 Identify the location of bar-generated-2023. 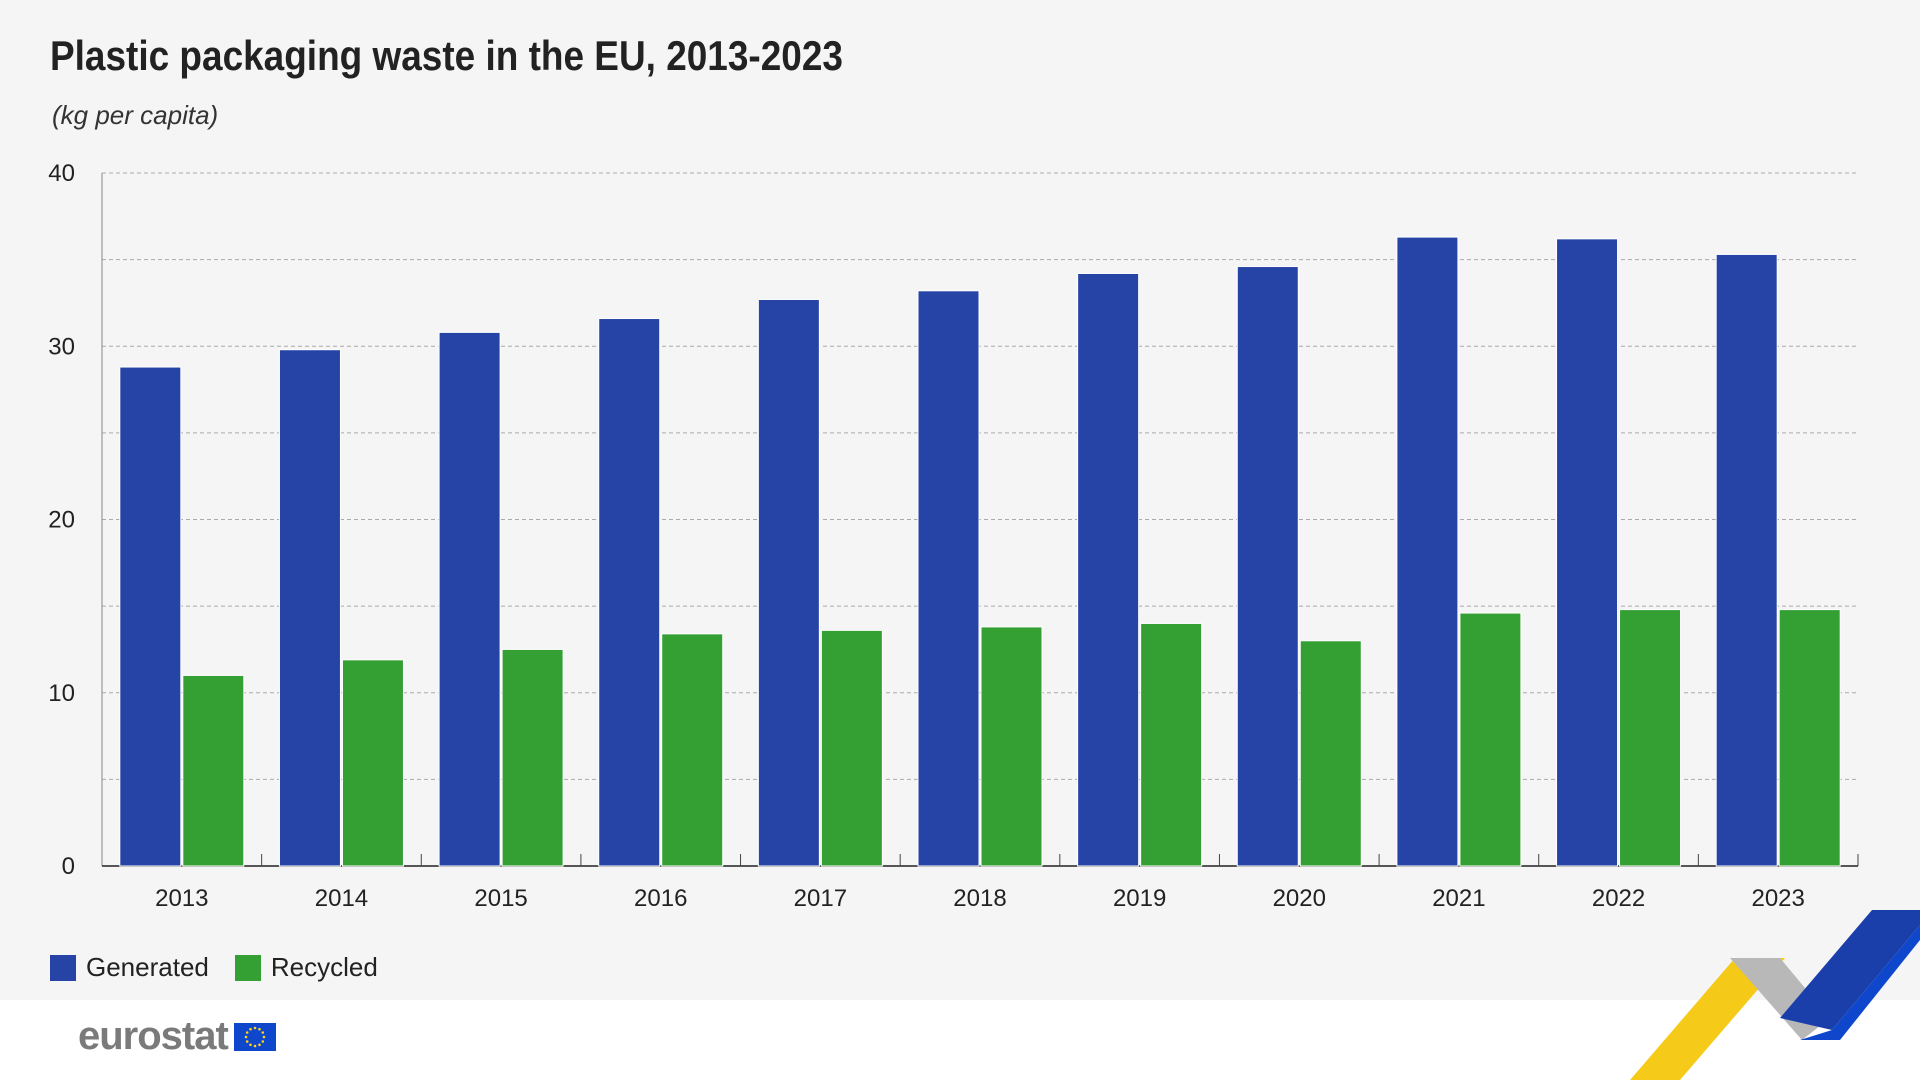
(1746, 560).